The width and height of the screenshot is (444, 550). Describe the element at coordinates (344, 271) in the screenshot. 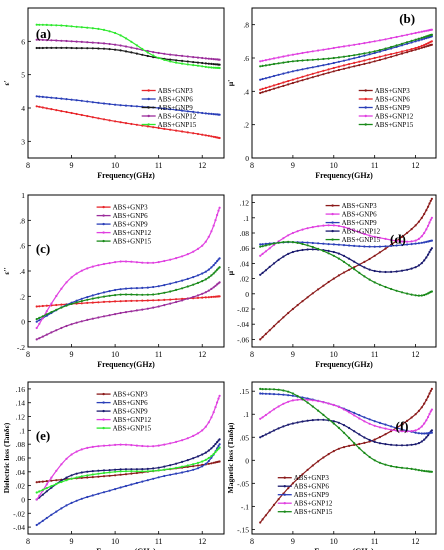

I see `plot-frame-d` at that location.